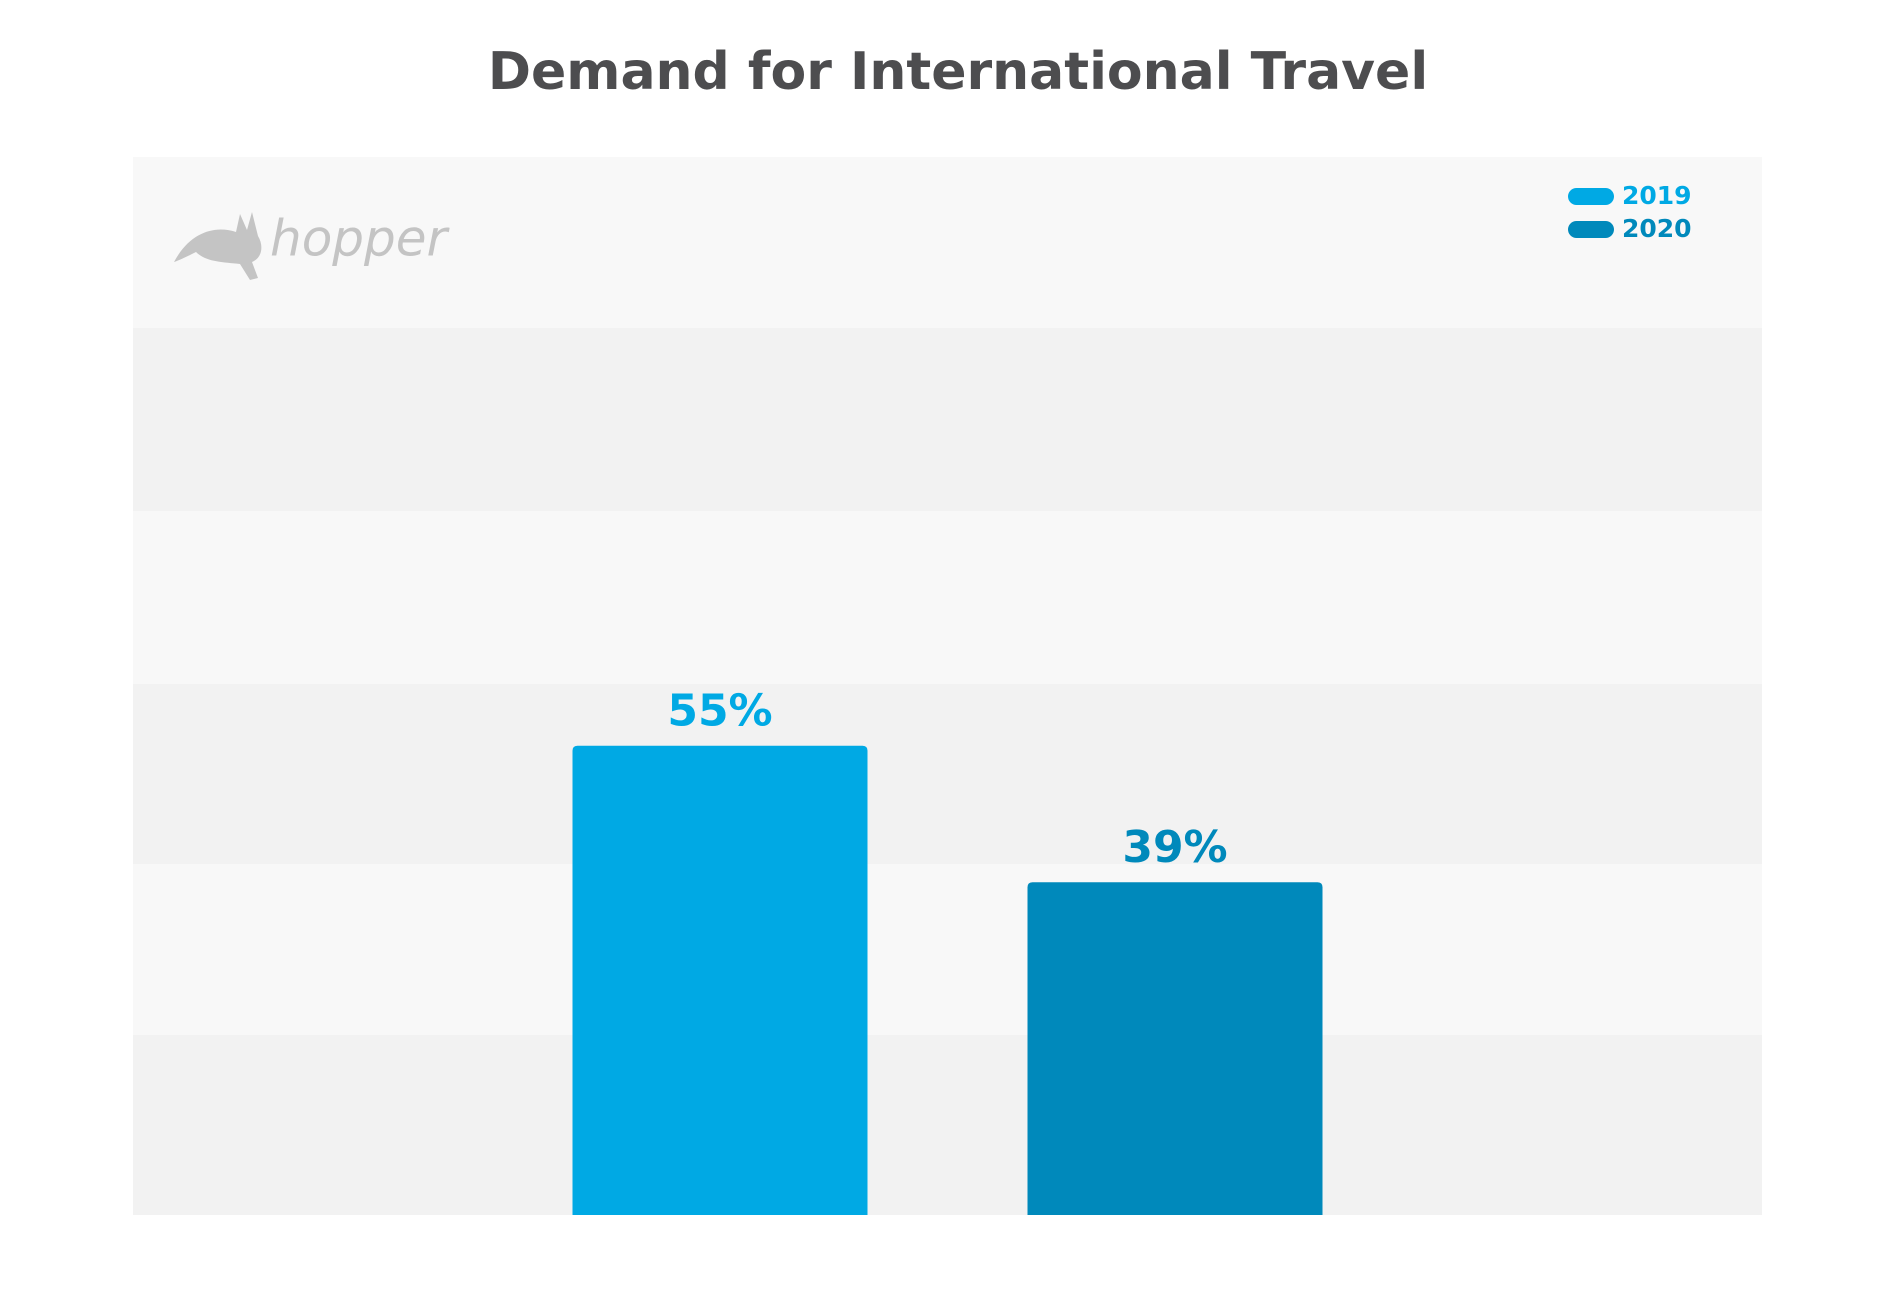 The image size is (1888, 1292). Describe the element at coordinates (1657, 228) in the screenshot. I see `legend-label: 2020` at that location.